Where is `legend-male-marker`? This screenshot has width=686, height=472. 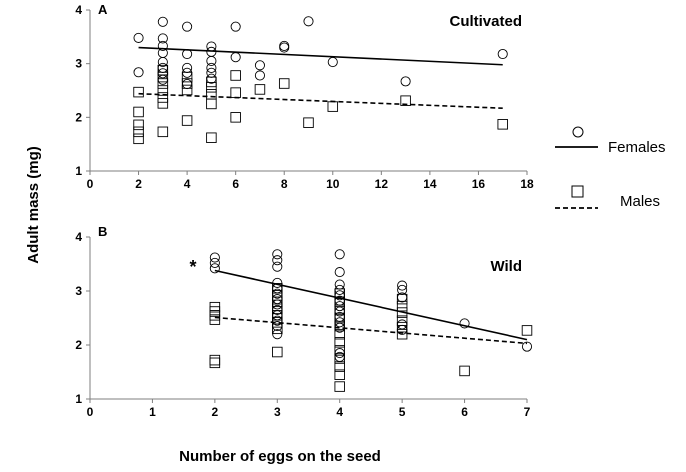 legend-male-marker is located at coordinates (577, 191).